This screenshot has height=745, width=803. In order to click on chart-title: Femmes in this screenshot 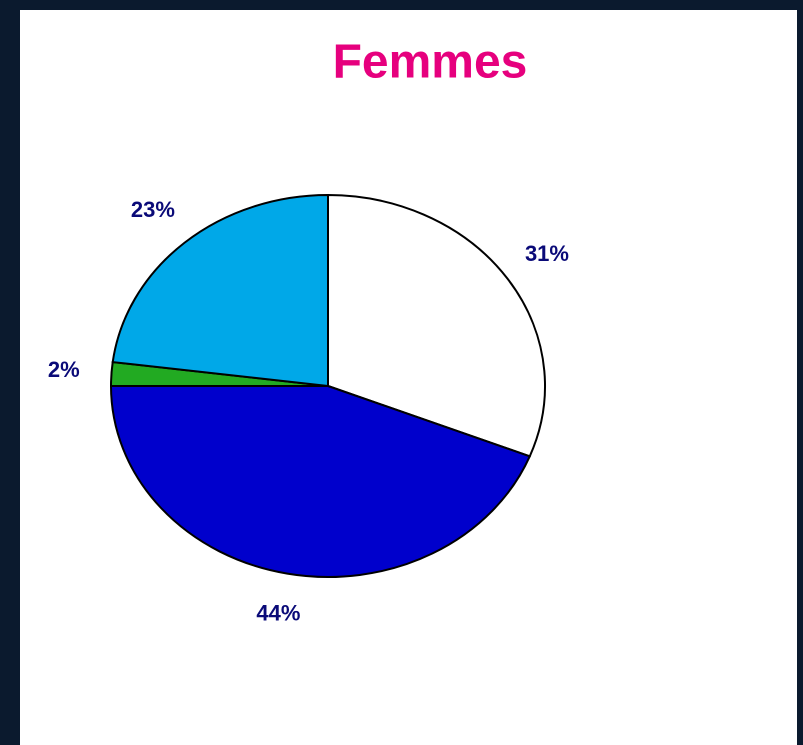, I will do `click(430, 62)`.